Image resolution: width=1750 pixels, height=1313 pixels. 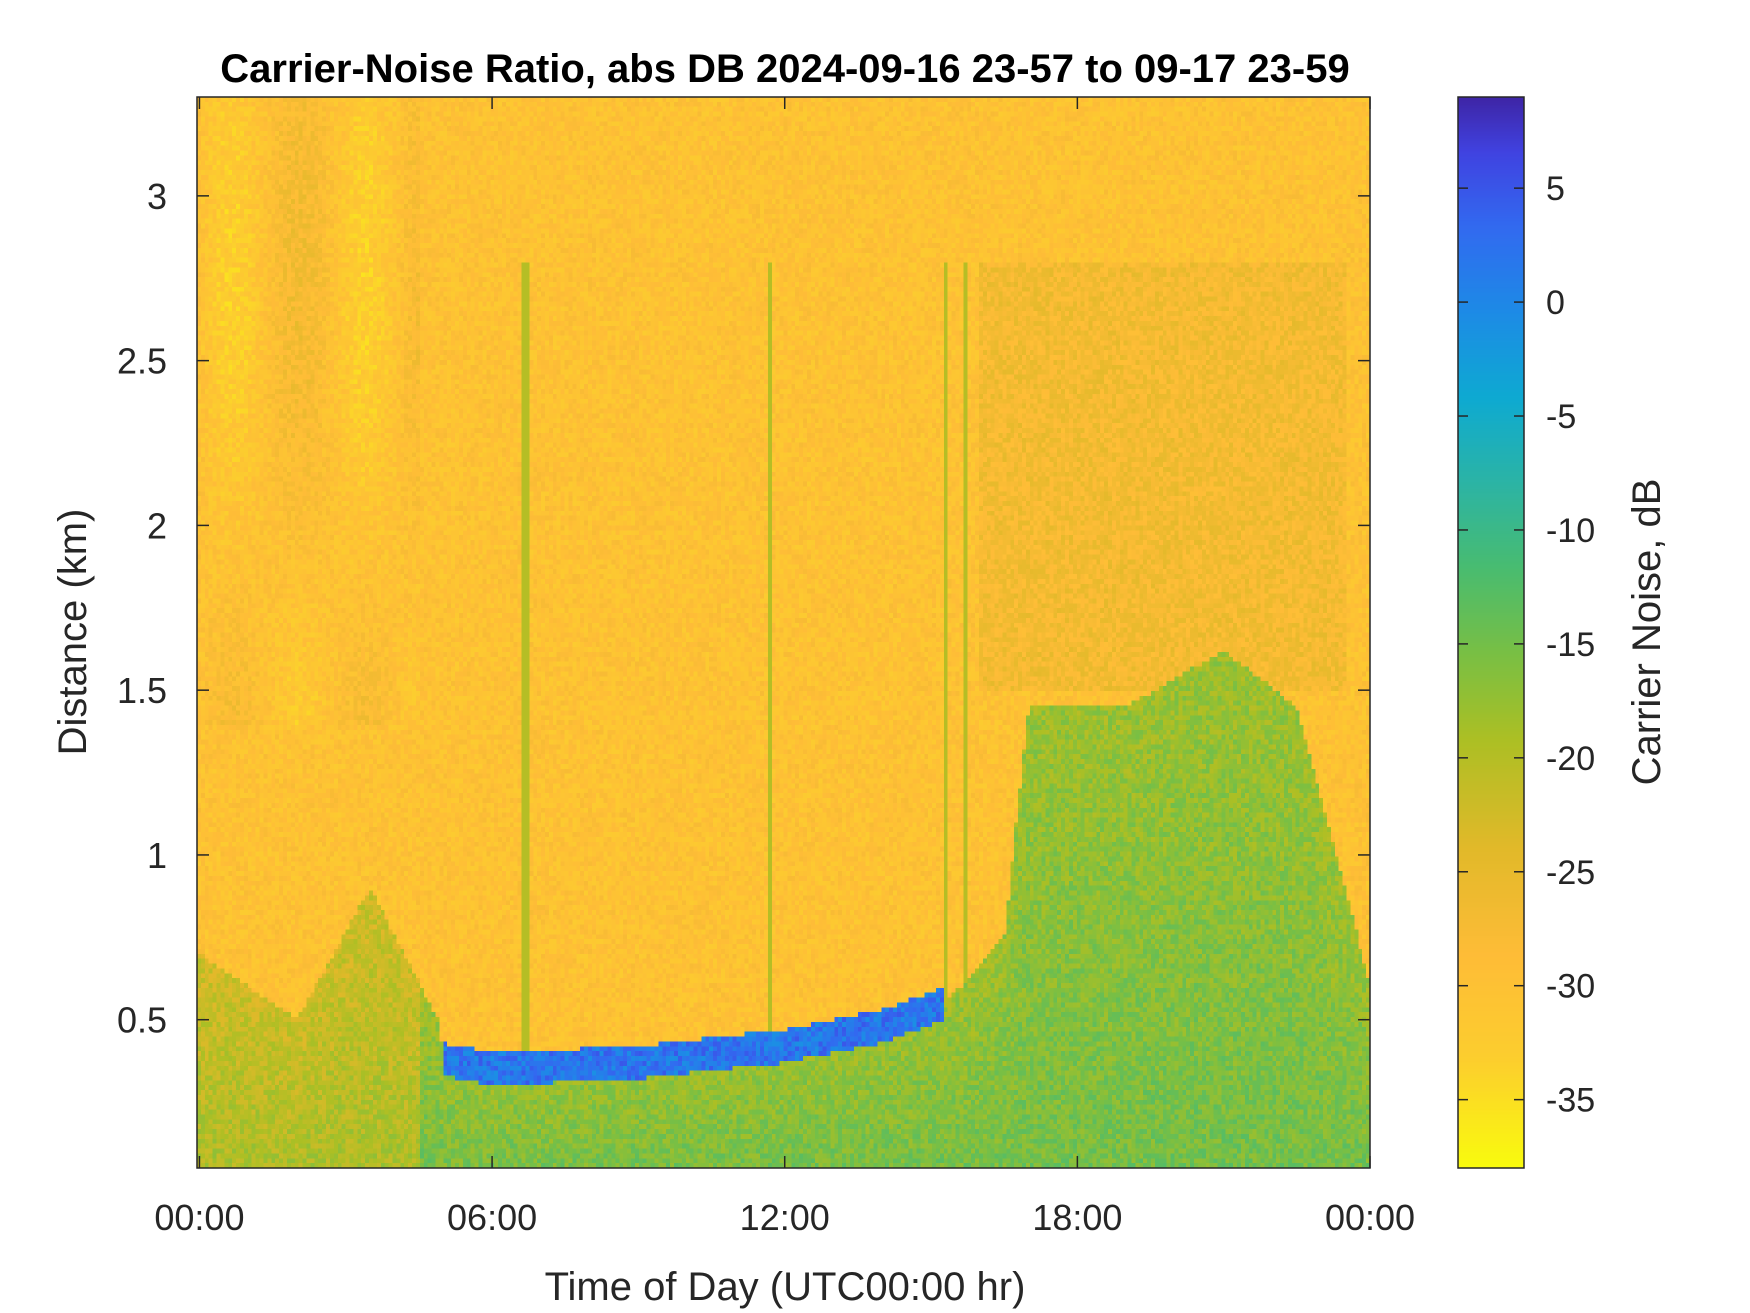 I want to click on y-tick-label: 1, so click(x=157, y=855).